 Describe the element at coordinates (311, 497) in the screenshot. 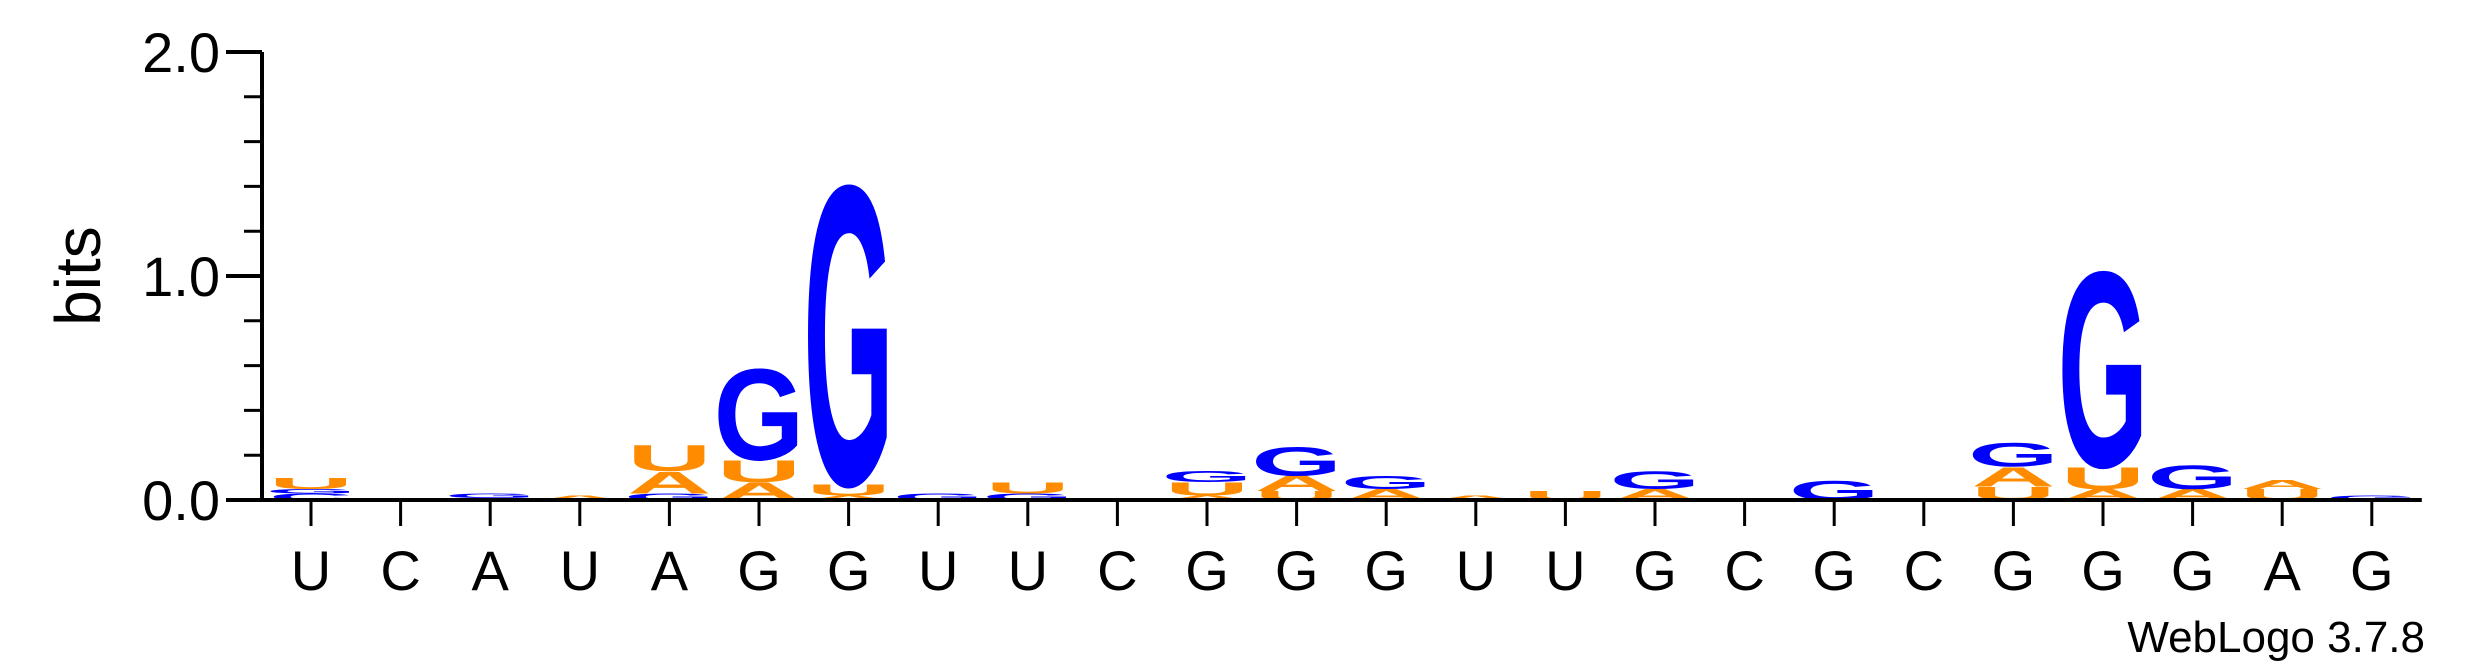

I see `logo-glyph: C` at that location.